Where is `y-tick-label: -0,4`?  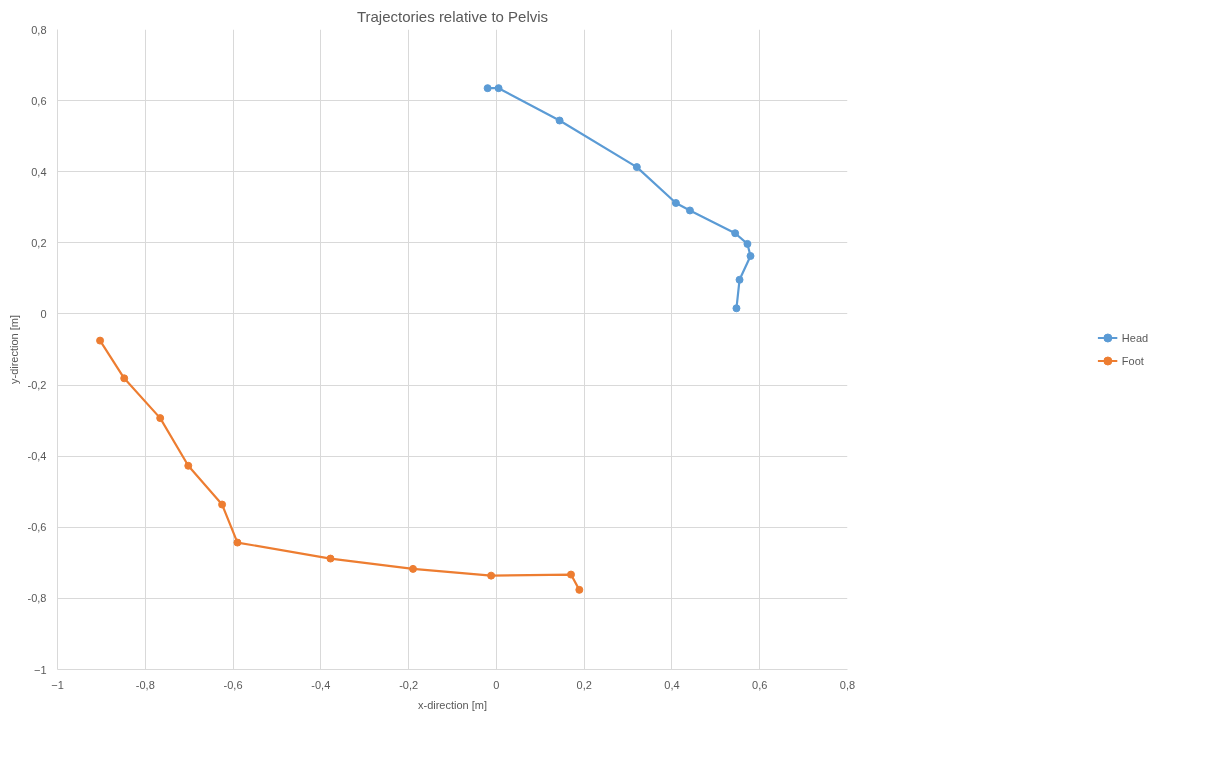
y-tick-label: -0,4 is located at coordinates (37, 456).